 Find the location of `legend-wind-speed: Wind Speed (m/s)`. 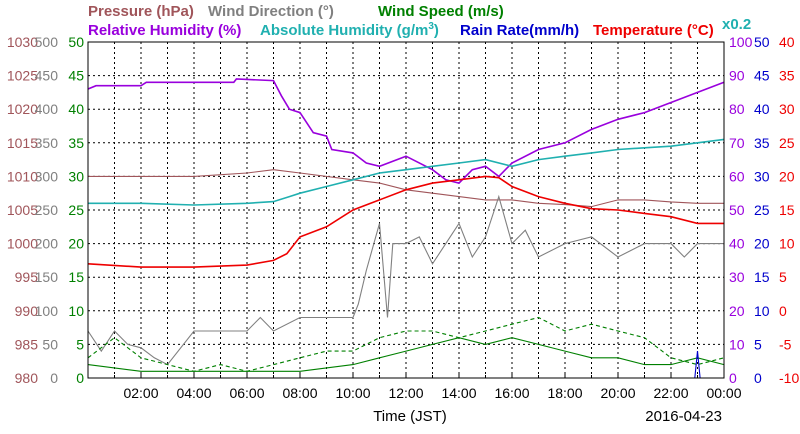

legend-wind-speed: Wind Speed (m/s) is located at coordinates (441, 11).